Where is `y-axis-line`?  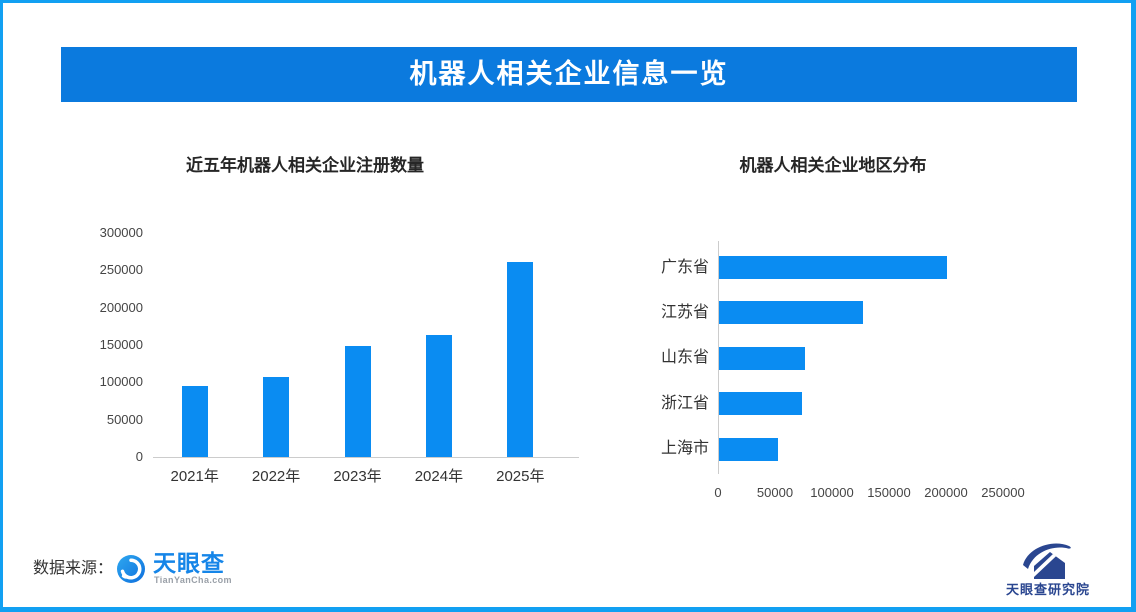
y-axis-line is located at coordinates (718, 357).